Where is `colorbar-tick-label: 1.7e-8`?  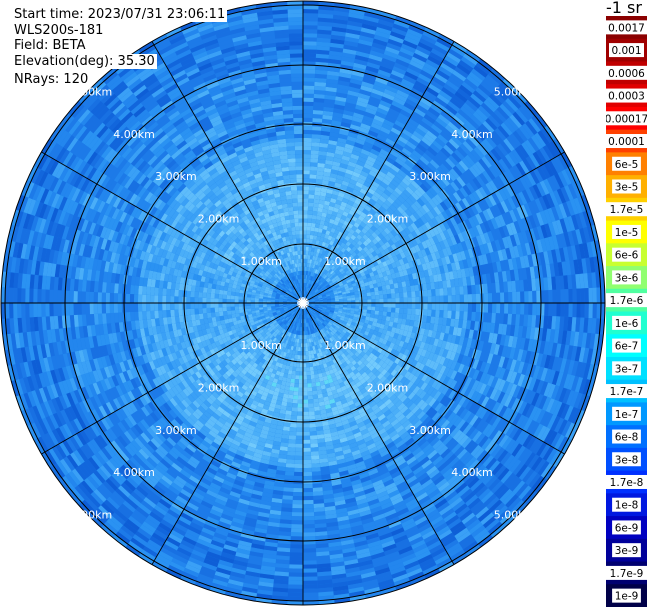 colorbar-tick-label: 1.7e-8 is located at coordinates (627, 483).